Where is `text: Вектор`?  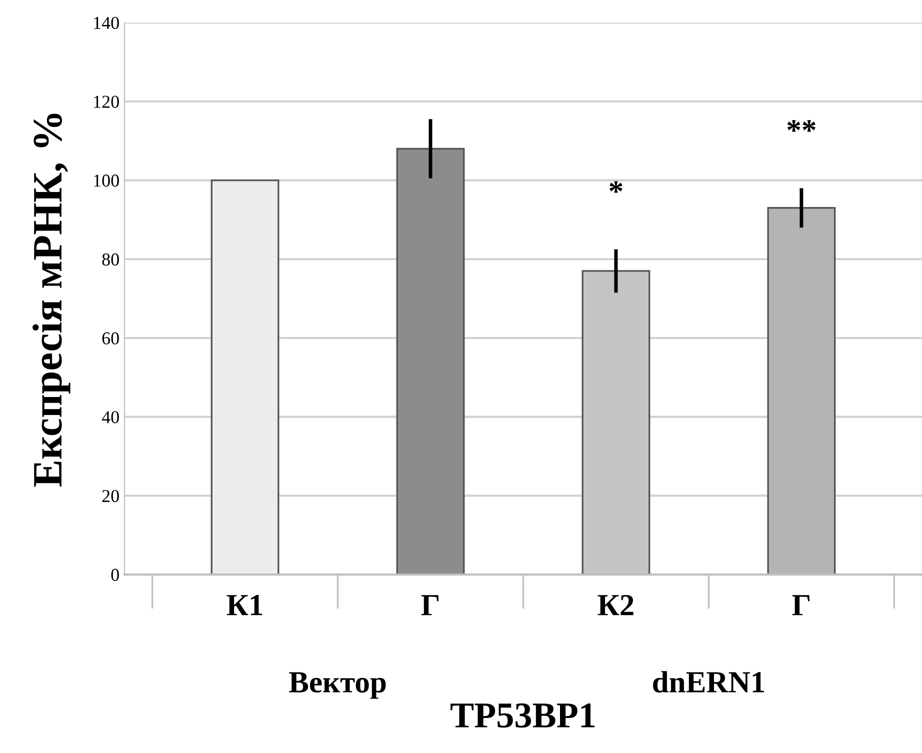 text: Вектор is located at coordinates (337, 685).